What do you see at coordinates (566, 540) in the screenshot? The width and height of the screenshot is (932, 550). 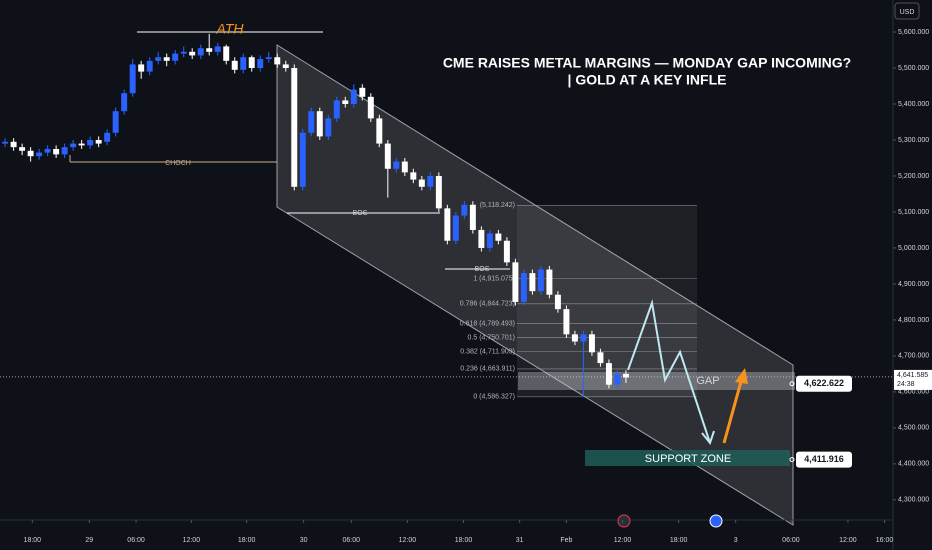 I see `x-tick-label: Feb` at bounding box center [566, 540].